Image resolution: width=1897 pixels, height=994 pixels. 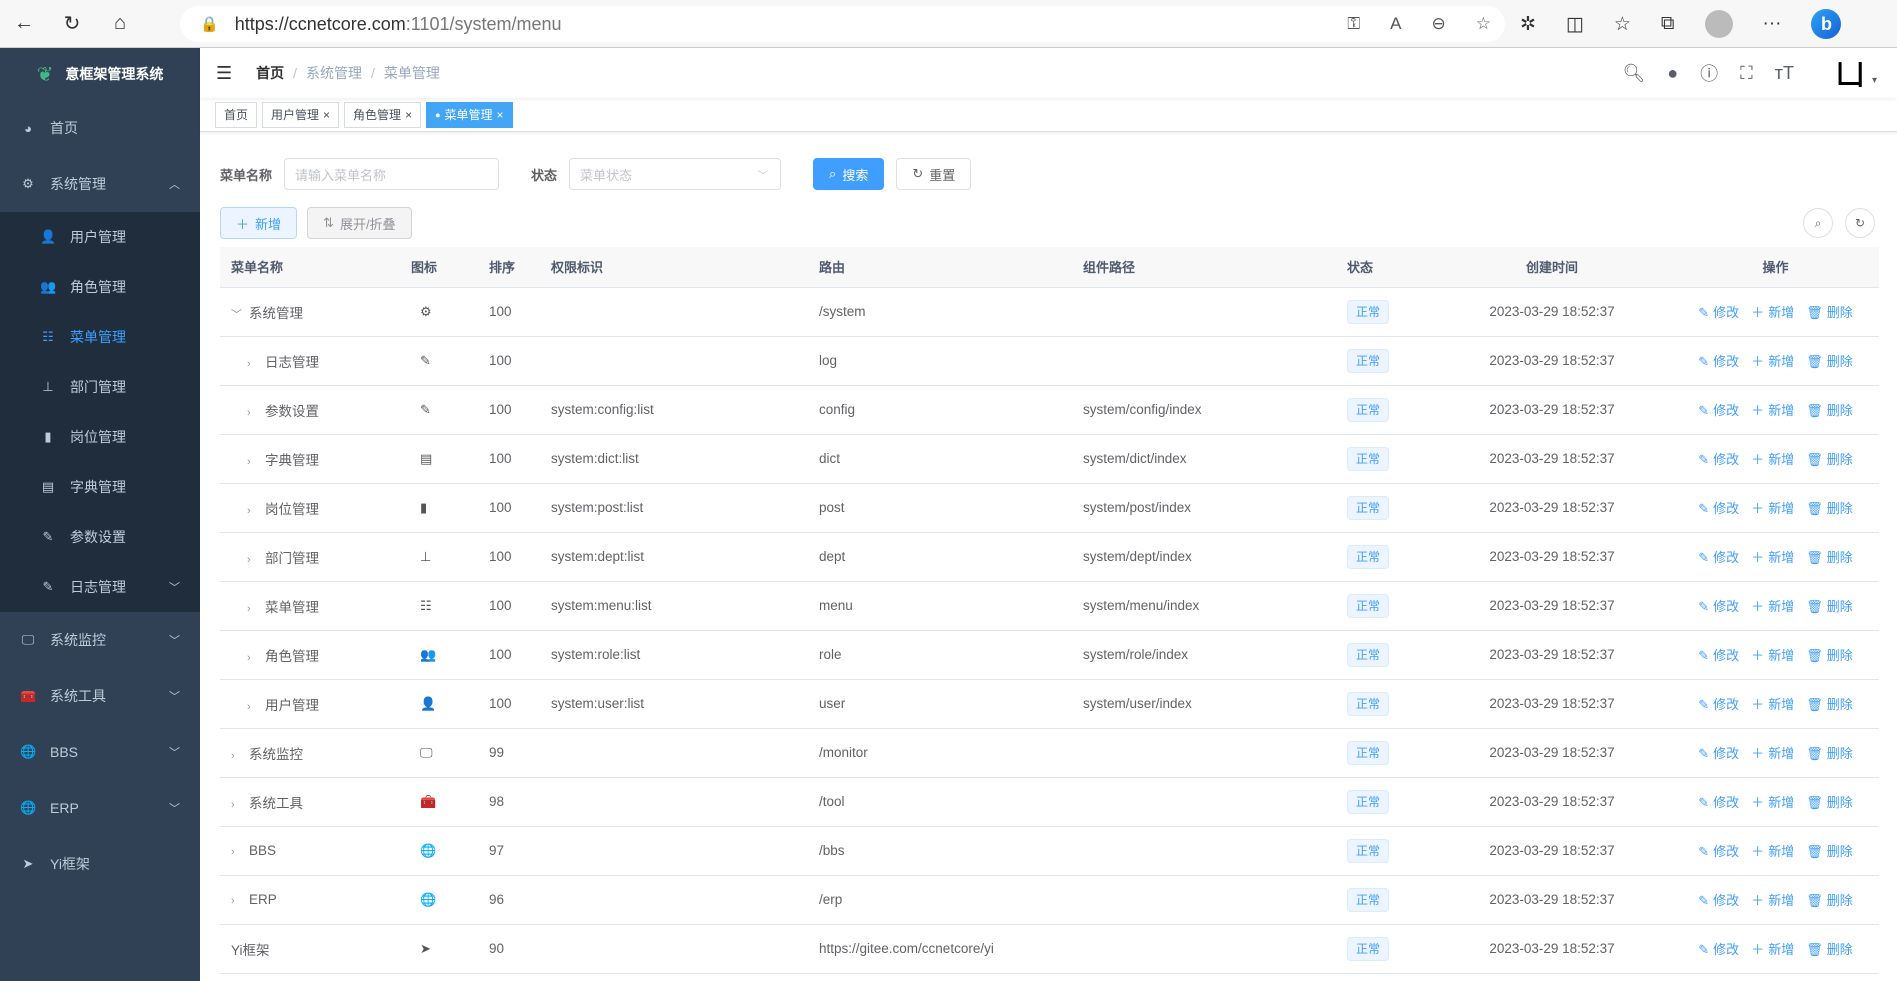 What do you see at coordinates (1673, 72) in the screenshot?
I see `github-icon: ●` at bounding box center [1673, 72].